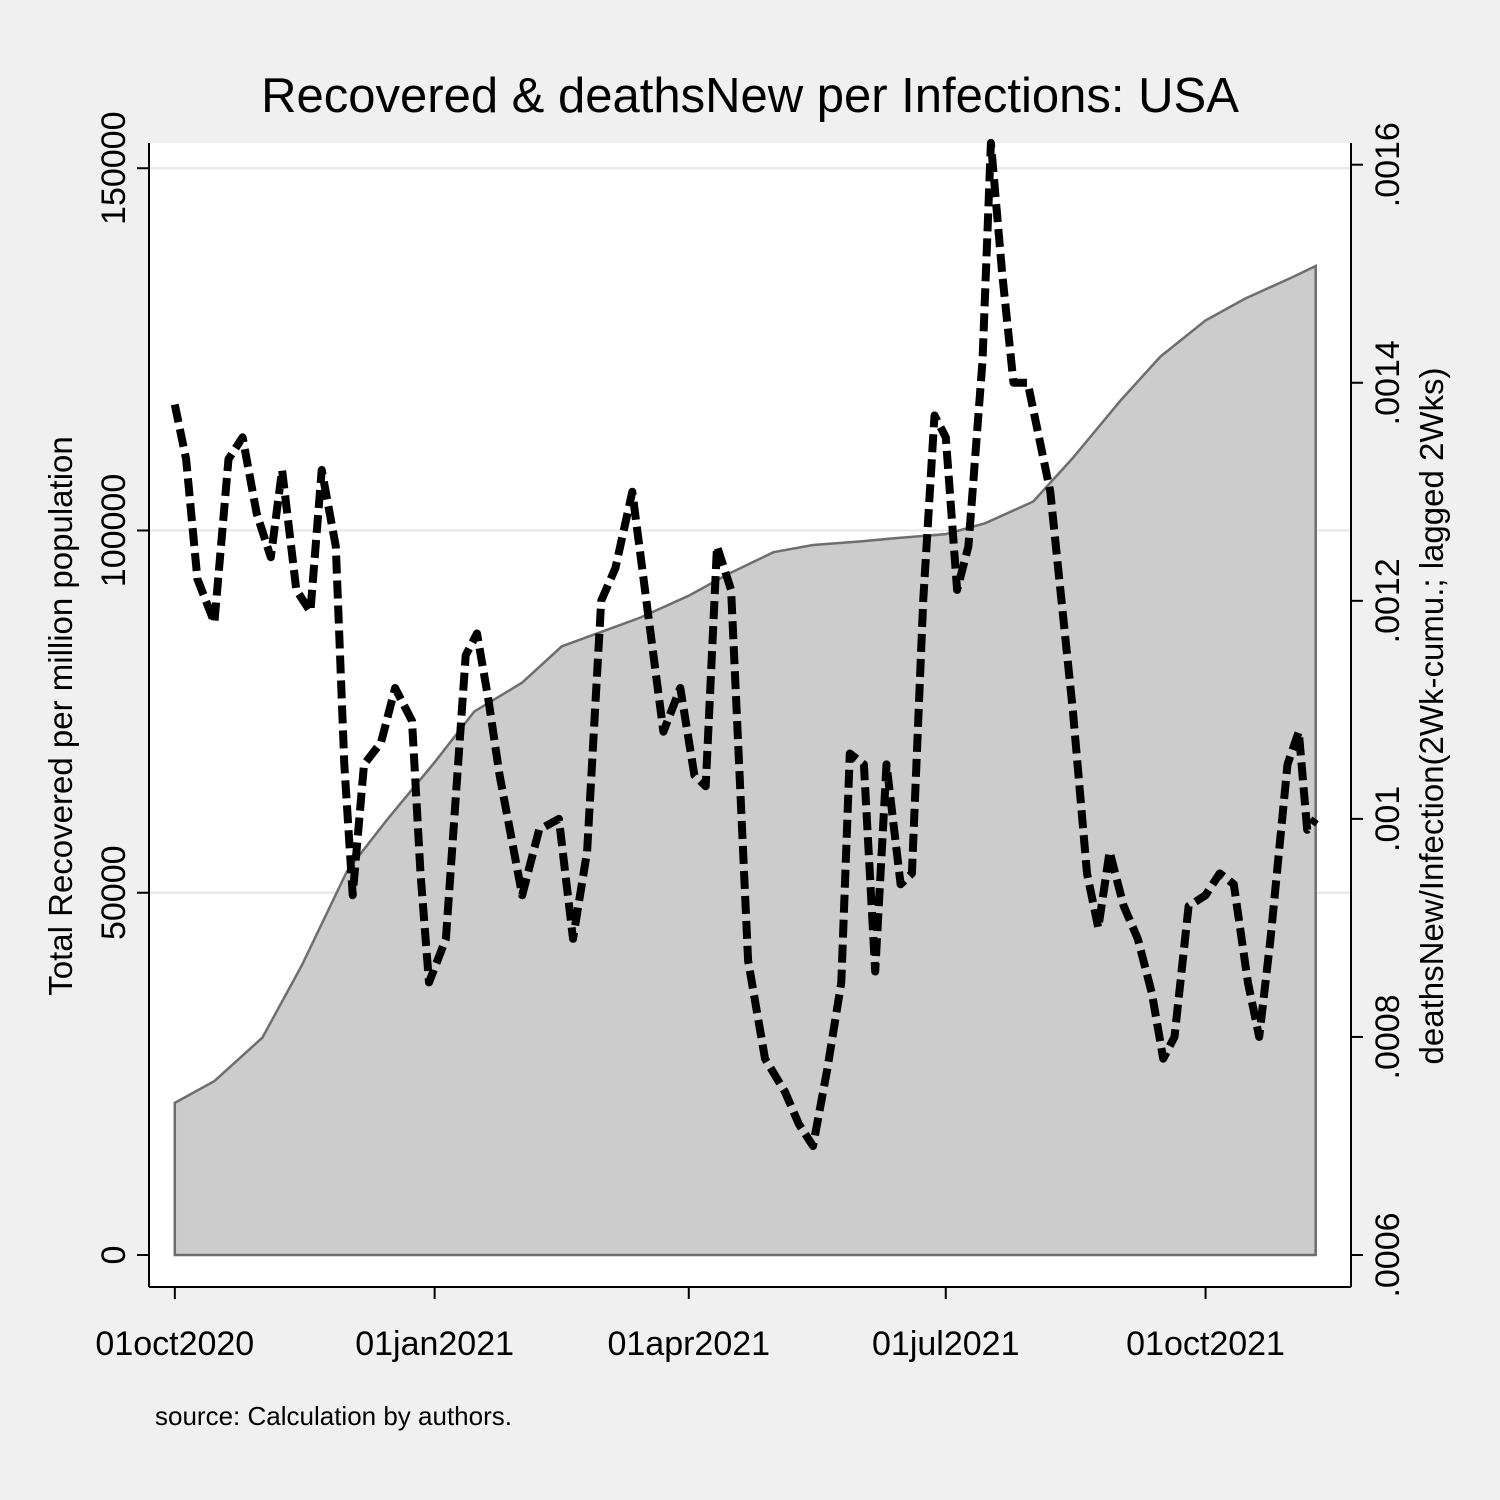 The height and width of the screenshot is (1500, 1500). What do you see at coordinates (114, 167) in the screenshot?
I see `y-left-tick-label: 150000` at bounding box center [114, 167].